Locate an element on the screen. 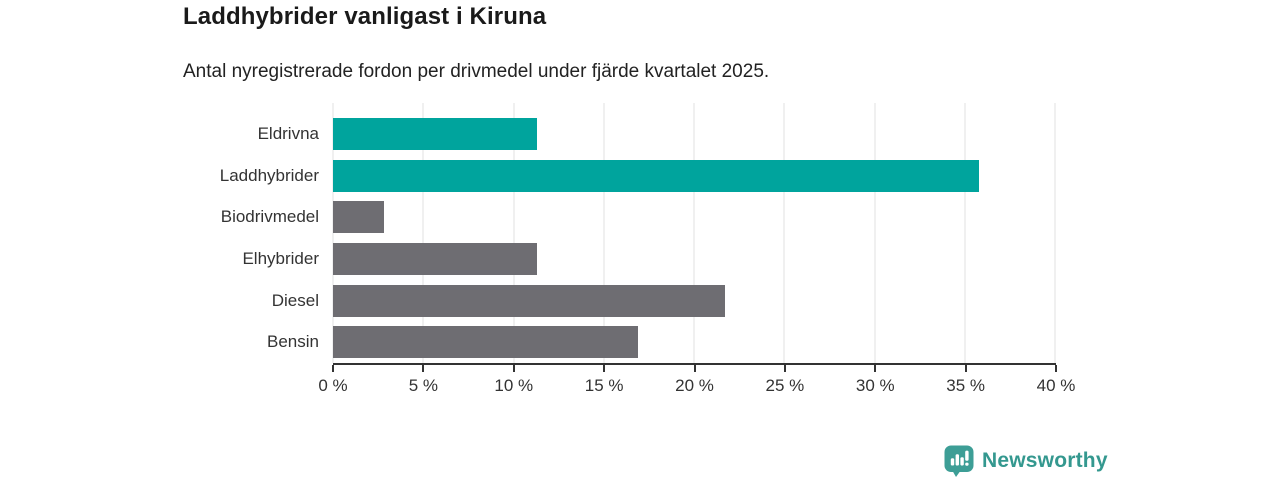 The image size is (1280, 480). category-label: Eldrivna is located at coordinates (288, 133).